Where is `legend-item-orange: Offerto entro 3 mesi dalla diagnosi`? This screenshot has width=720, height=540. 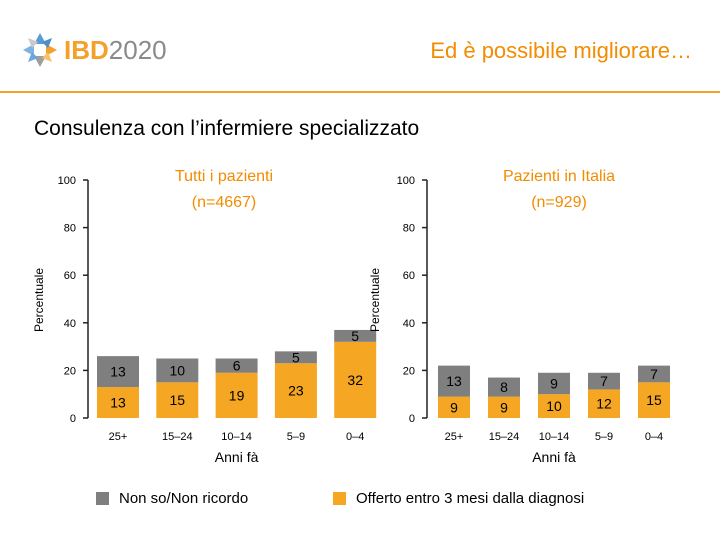 legend-item-orange: Offerto entro 3 mesi dalla diagnosi is located at coordinates (458, 498).